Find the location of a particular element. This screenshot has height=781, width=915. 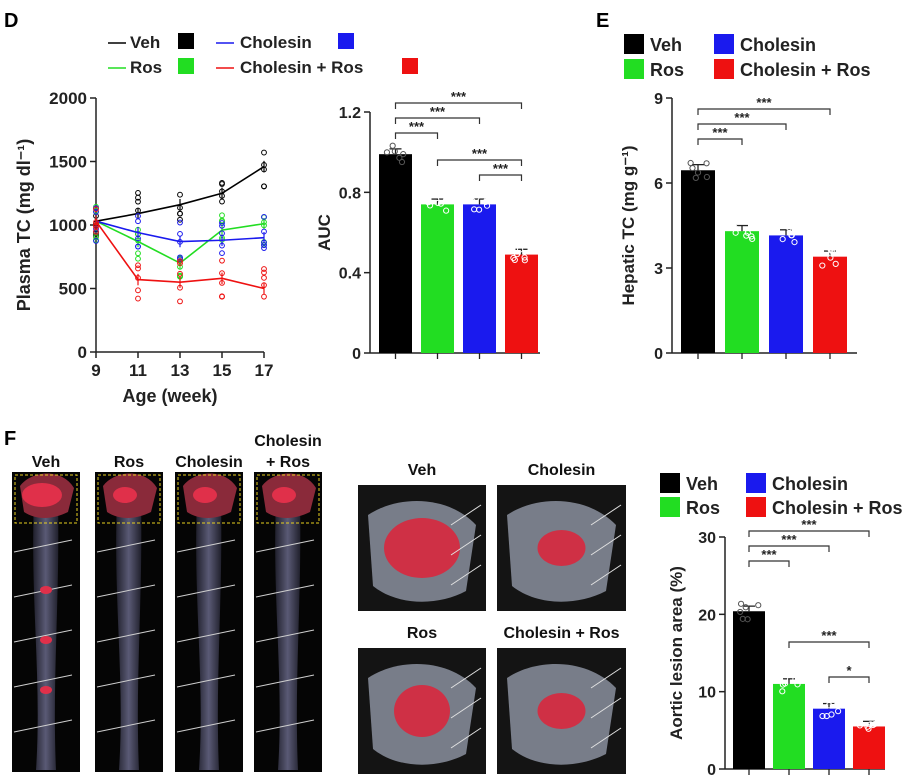

plasma-legend-label-ros: Ros is located at coordinates (146, 67).